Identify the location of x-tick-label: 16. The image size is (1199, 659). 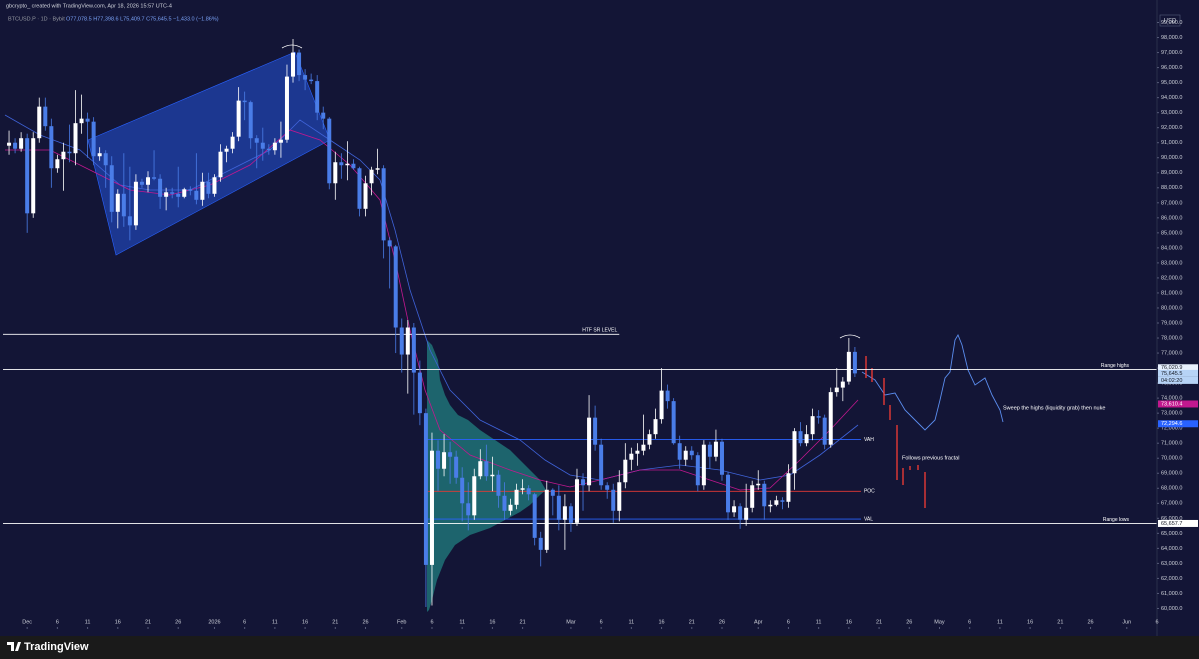
(1030, 622).